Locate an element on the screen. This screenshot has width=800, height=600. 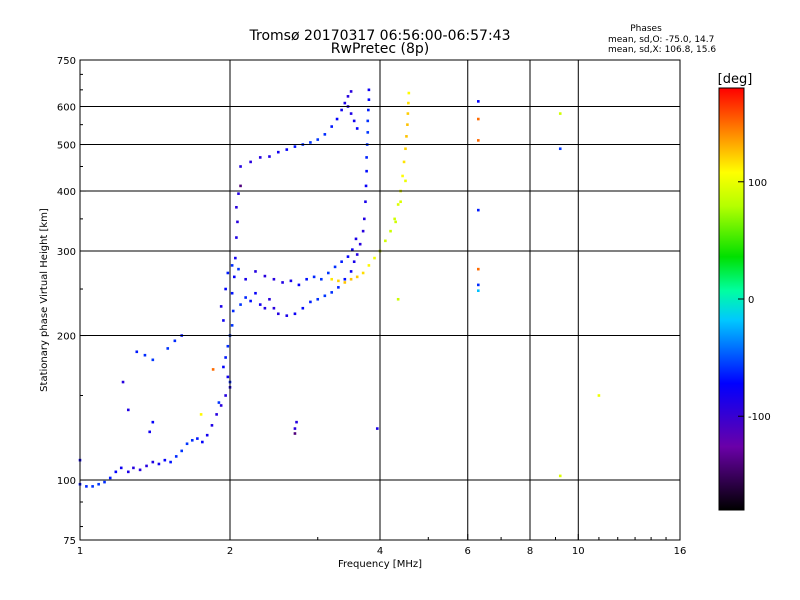
x-axis-label: Frequency [MHz] is located at coordinates (380, 564).